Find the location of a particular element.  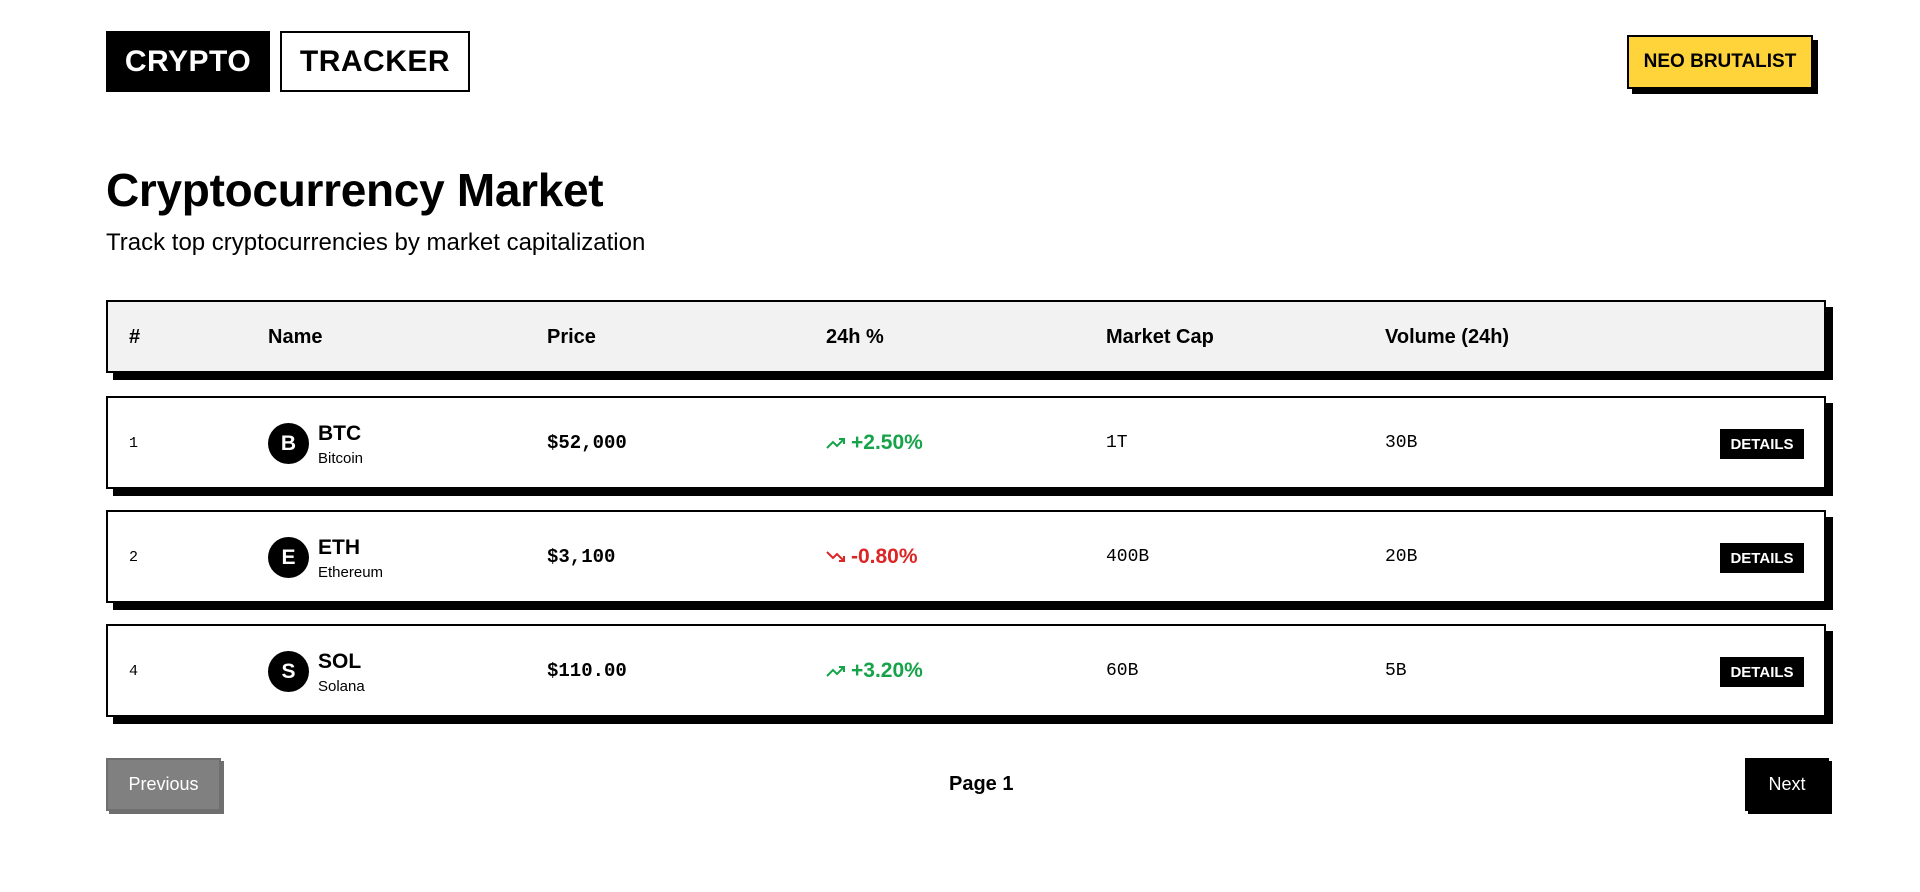

pagination: Previous Page 1 Next is located at coordinates (967, 786).